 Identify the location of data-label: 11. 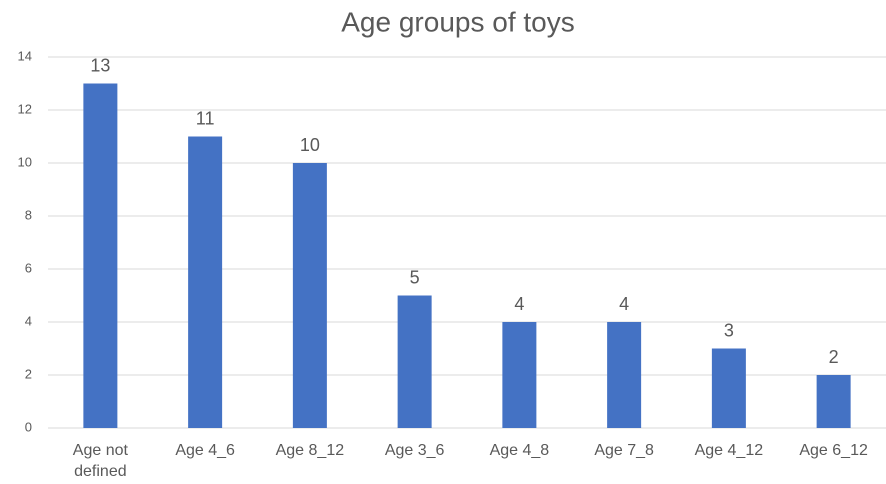
(205, 118).